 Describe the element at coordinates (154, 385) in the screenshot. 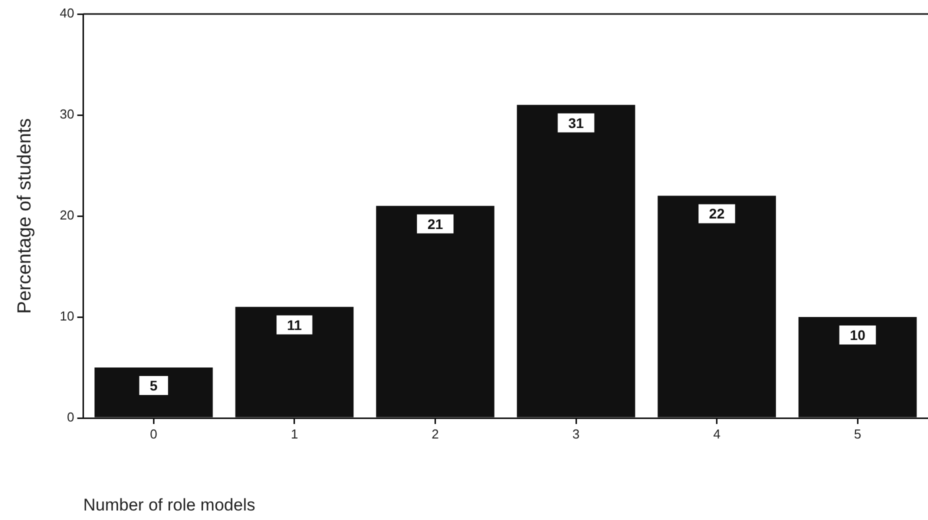

I see `data-label: 5` at that location.